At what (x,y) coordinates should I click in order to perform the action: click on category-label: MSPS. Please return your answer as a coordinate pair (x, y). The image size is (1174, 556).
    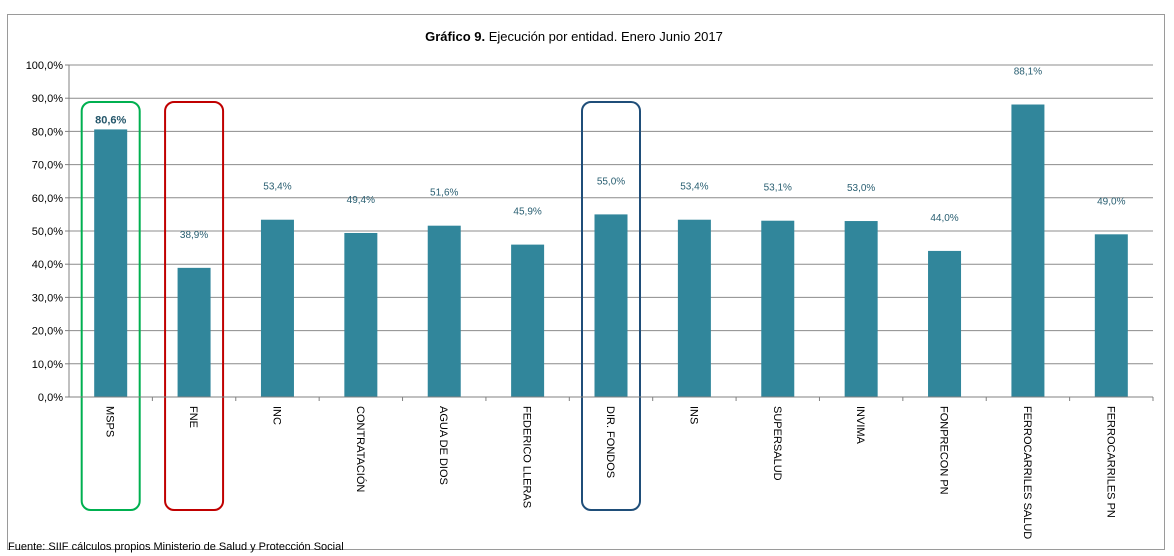
    Looking at the image, I should click on (110, 421).